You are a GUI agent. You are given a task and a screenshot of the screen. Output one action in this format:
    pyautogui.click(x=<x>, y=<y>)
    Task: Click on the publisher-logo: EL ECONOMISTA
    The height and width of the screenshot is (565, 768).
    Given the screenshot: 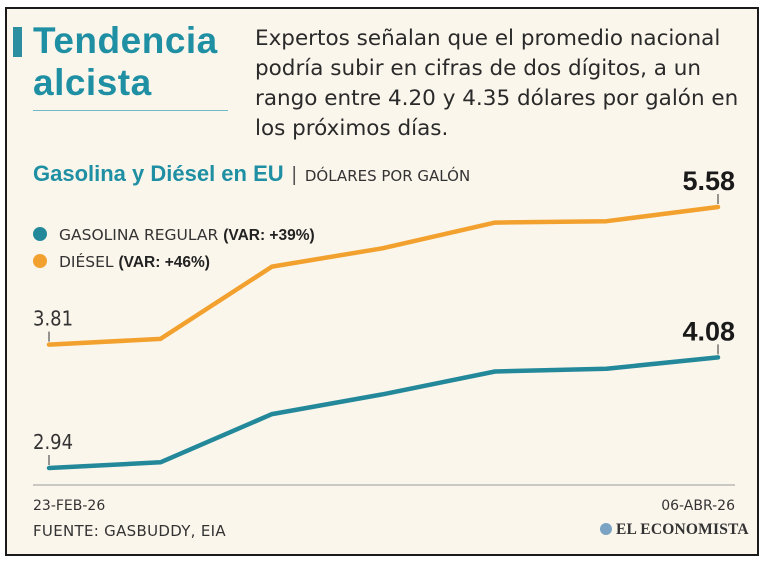 What is the action you would take?
    pyautogui.click(x=674, y=530)
    